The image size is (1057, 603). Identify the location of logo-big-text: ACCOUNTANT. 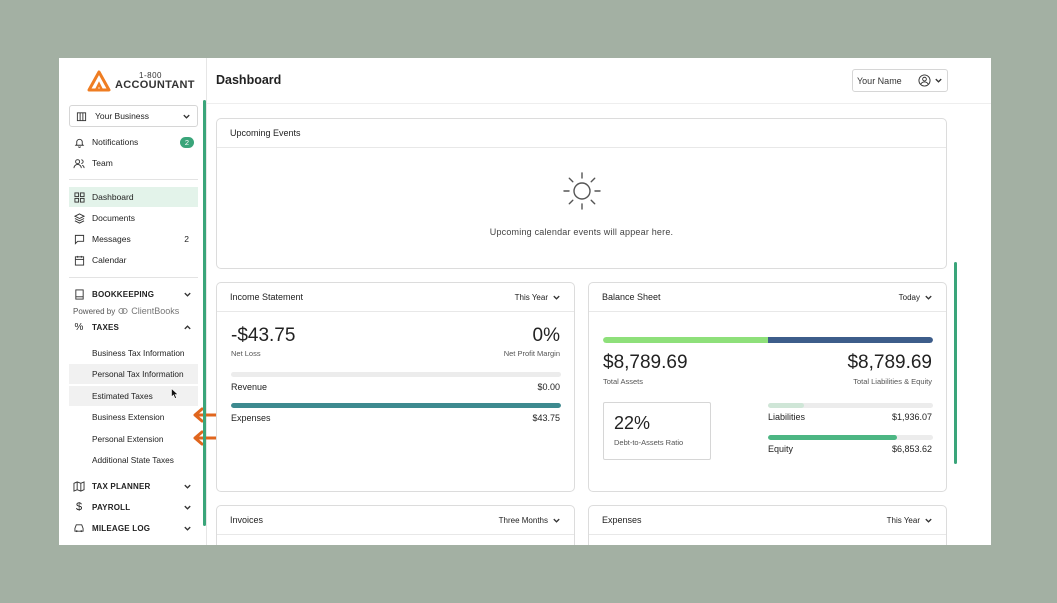
(155, 84).